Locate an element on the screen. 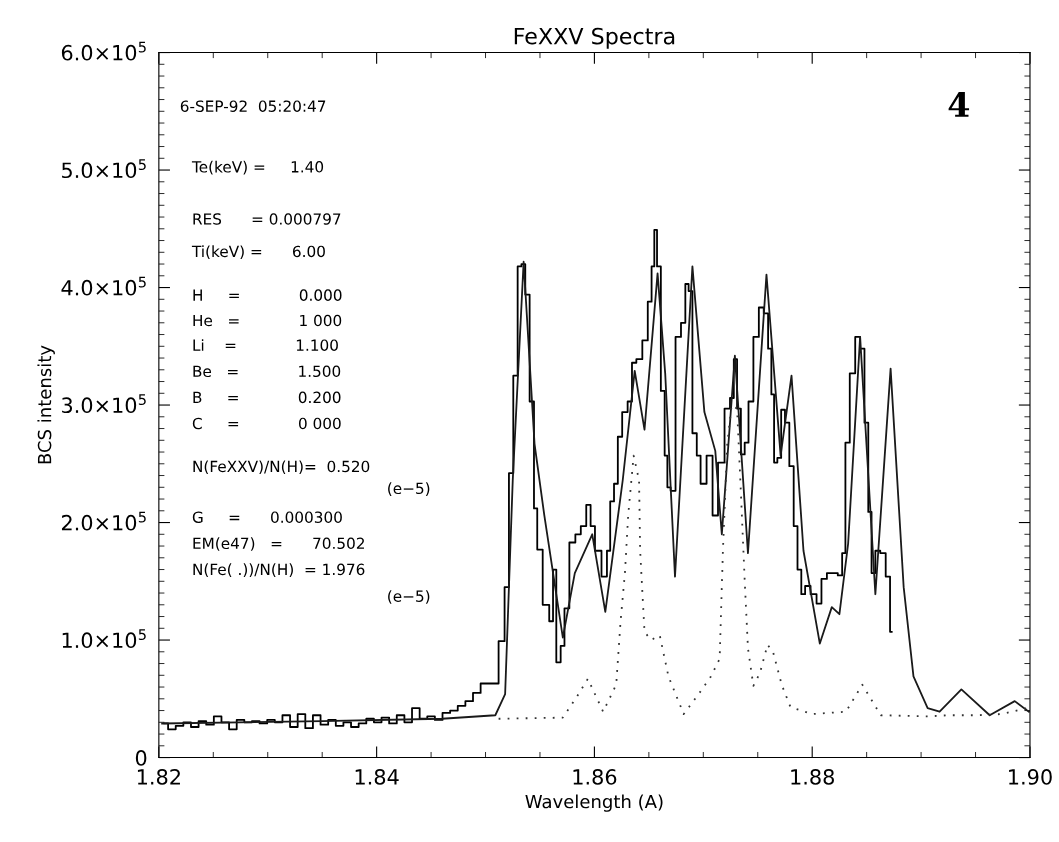 The height and width of the screenshot is (842, 1059). annotation: RES = 0.000797 is located at coordinates (267, 219).